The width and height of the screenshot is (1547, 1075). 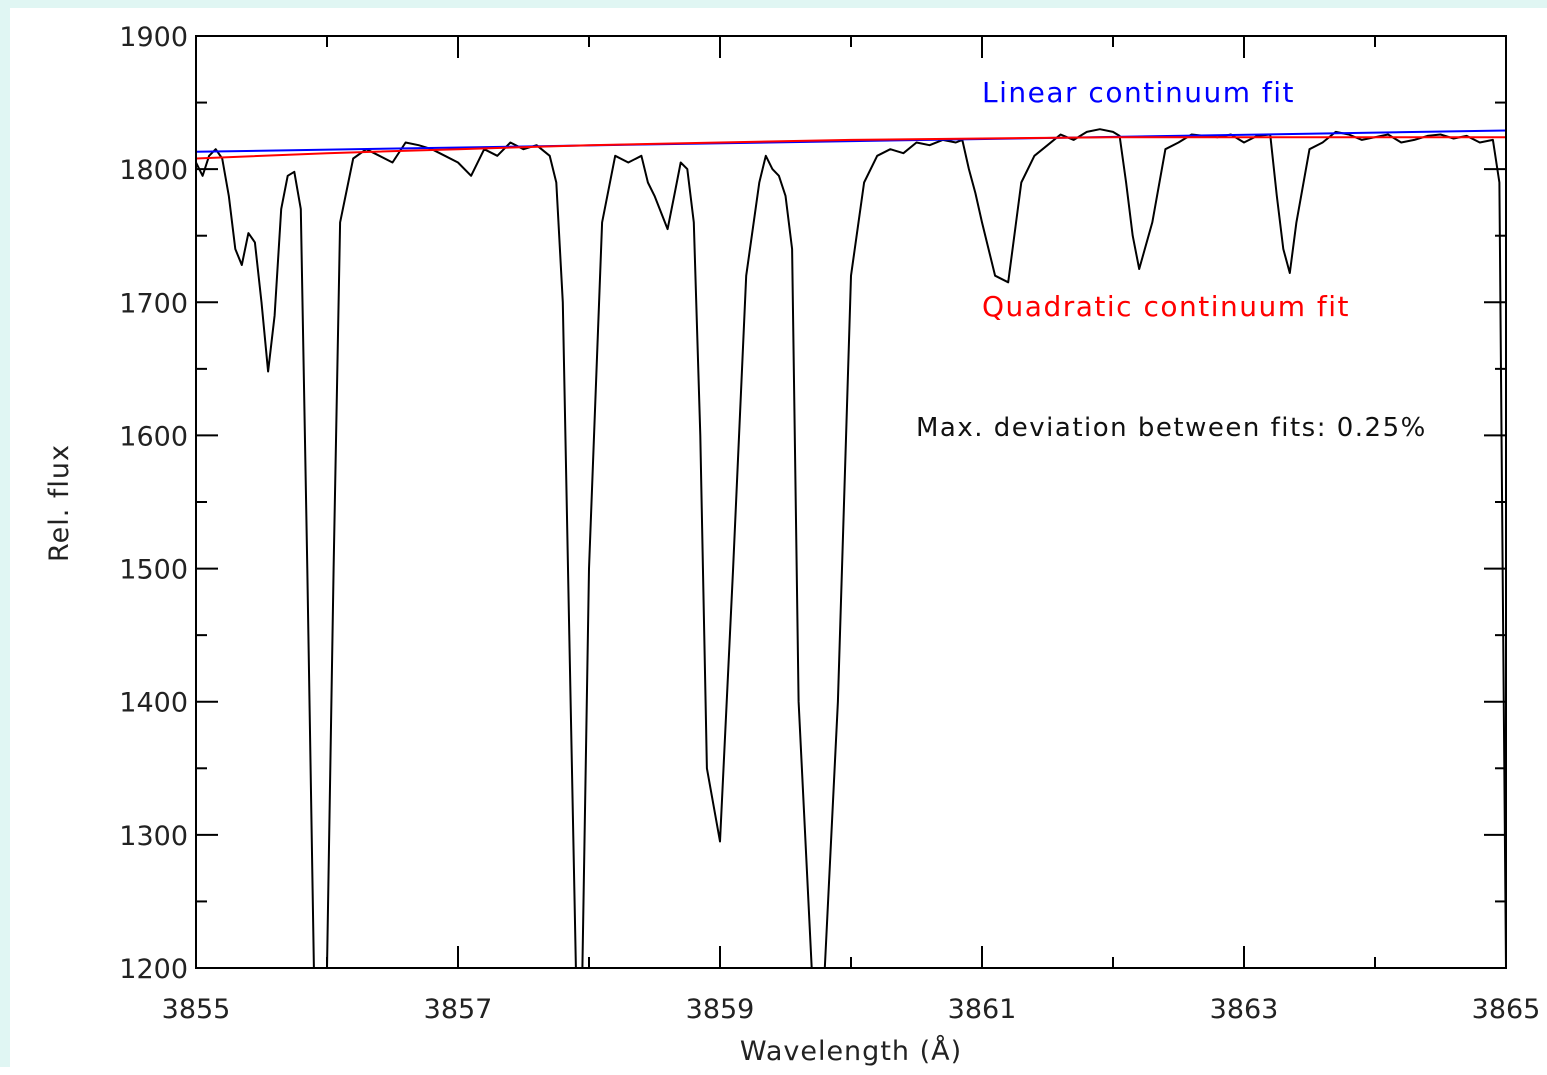 I want to click on x-axis-label: Wavelength (Å), so click(x=851, y=1051).